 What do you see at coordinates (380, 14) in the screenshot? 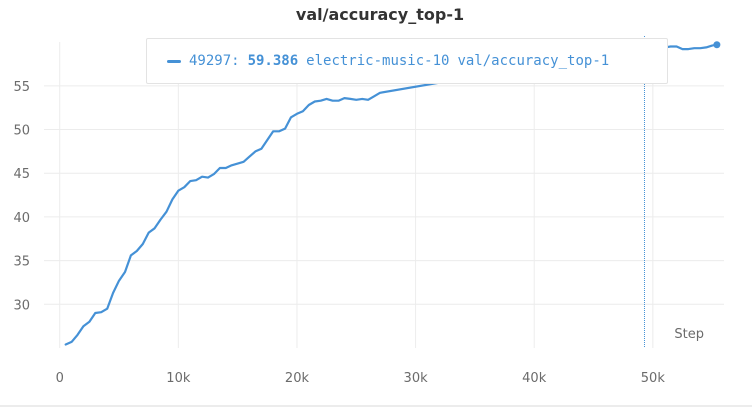
I see `chart-title: val/accuracy_top-1` at bounding box center [380, 14].